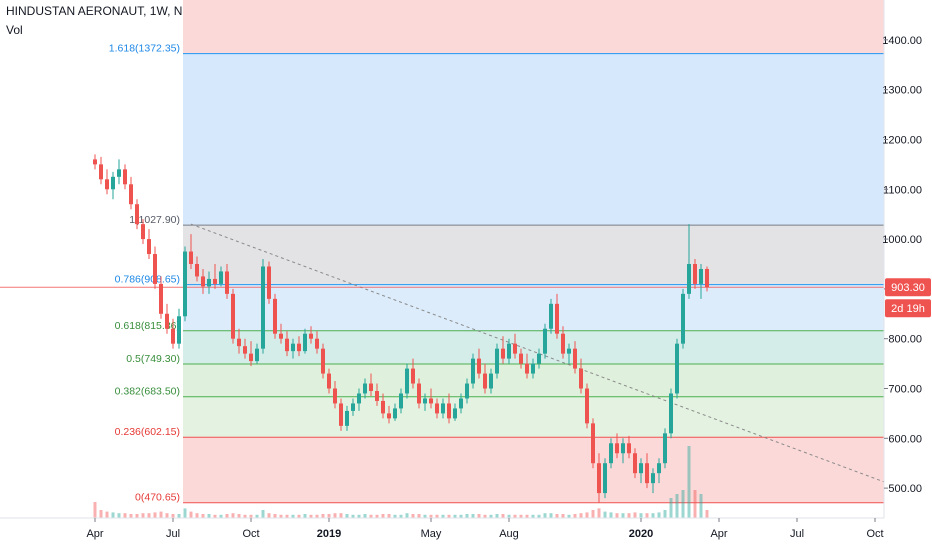 The width and height of the screenshot is (932, 550). I want to click on x-tick-label: May, so click(431, 534).